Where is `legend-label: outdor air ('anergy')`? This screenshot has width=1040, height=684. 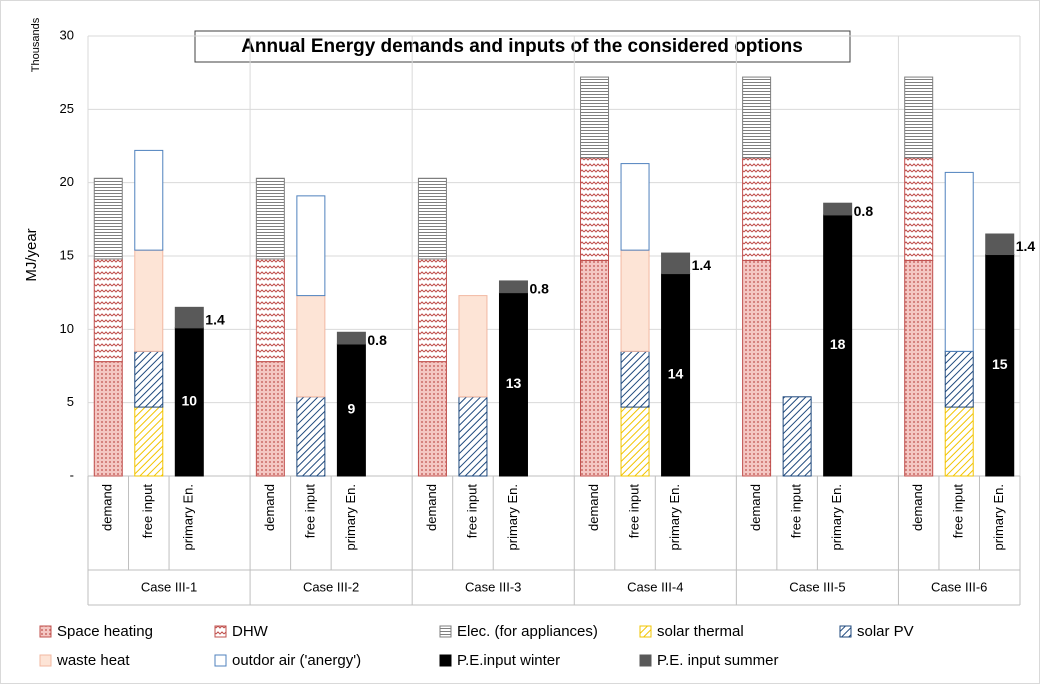 legend-label: outdor air ('anergy') is located at coordinates (296, 660).